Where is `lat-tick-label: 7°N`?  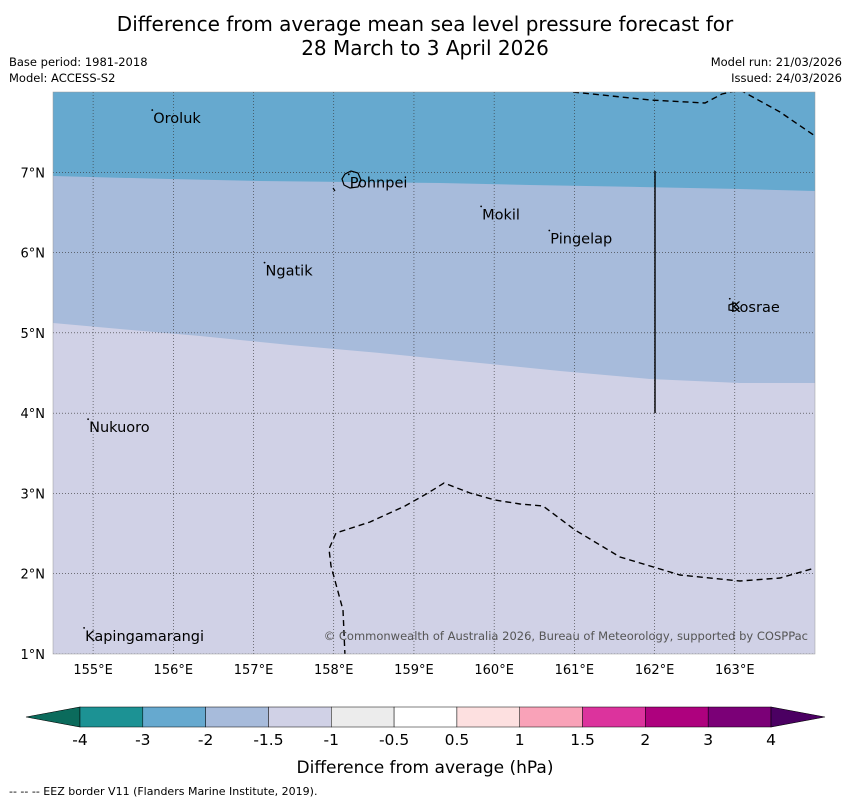 lat-tick-label: 7°N is located at coordinates (33, 173).